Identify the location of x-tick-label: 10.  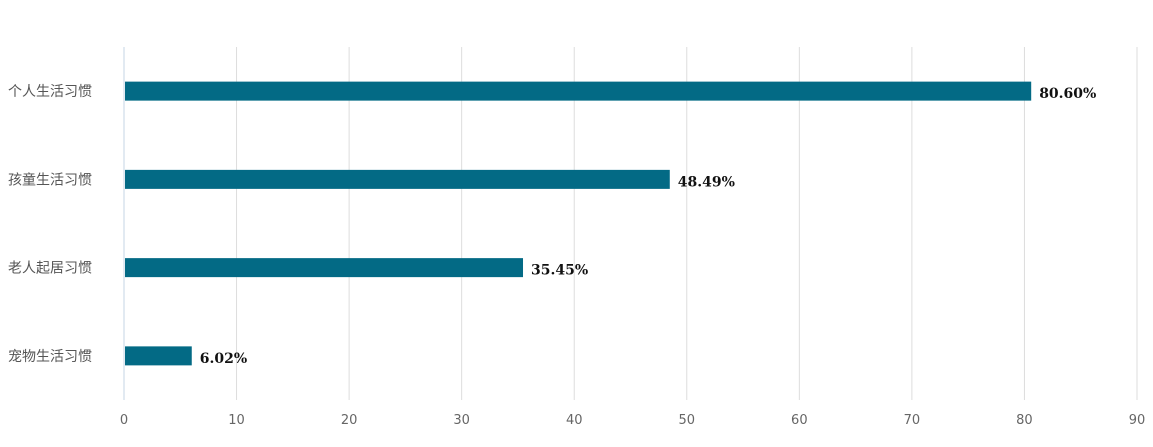
(236, 420).